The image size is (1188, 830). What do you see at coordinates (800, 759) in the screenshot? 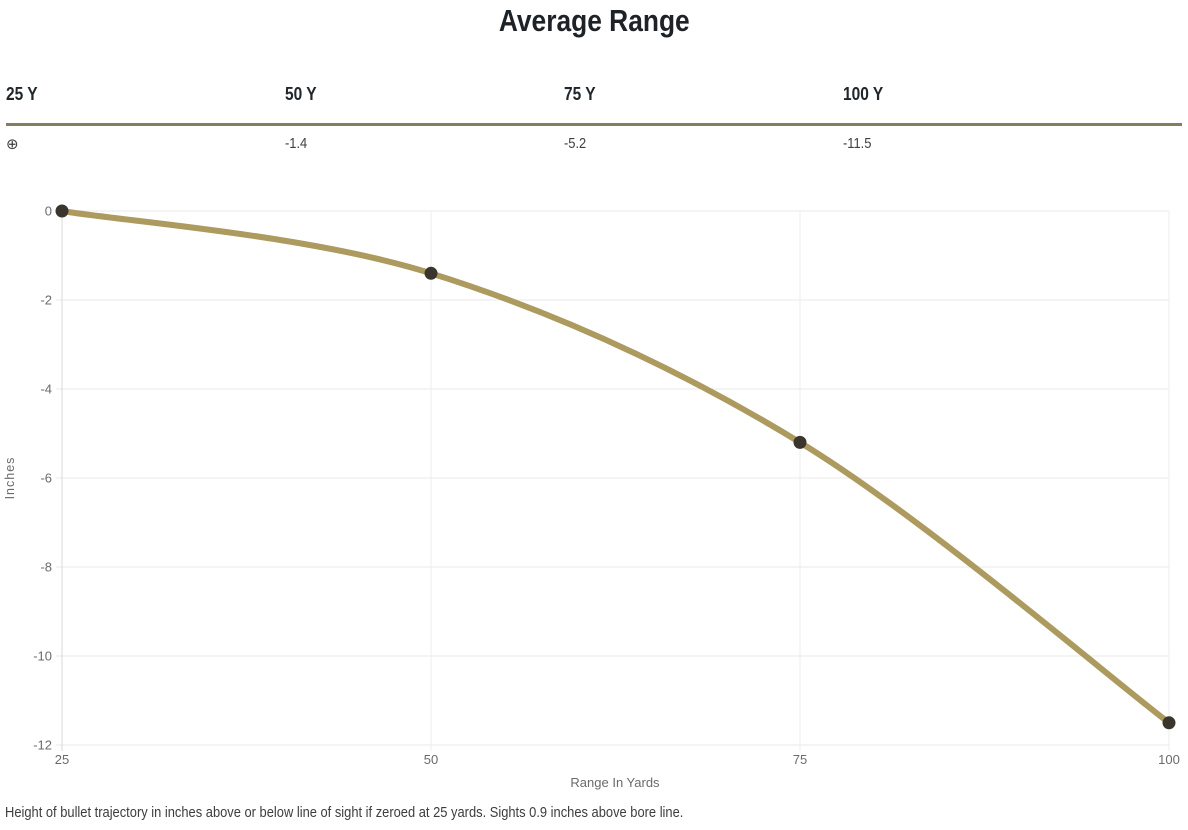
I see `svg-text: 75` at bounding box center [800, 759].